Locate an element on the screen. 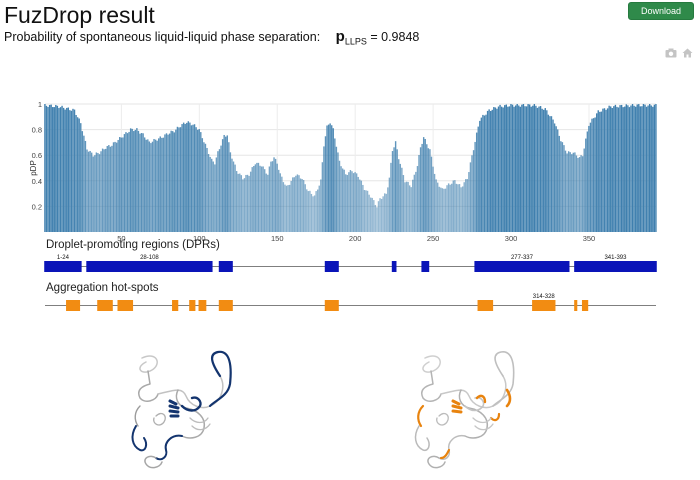 The image size is (700, 480). x-tick-label: 150 is located at coordinates (277, 238).